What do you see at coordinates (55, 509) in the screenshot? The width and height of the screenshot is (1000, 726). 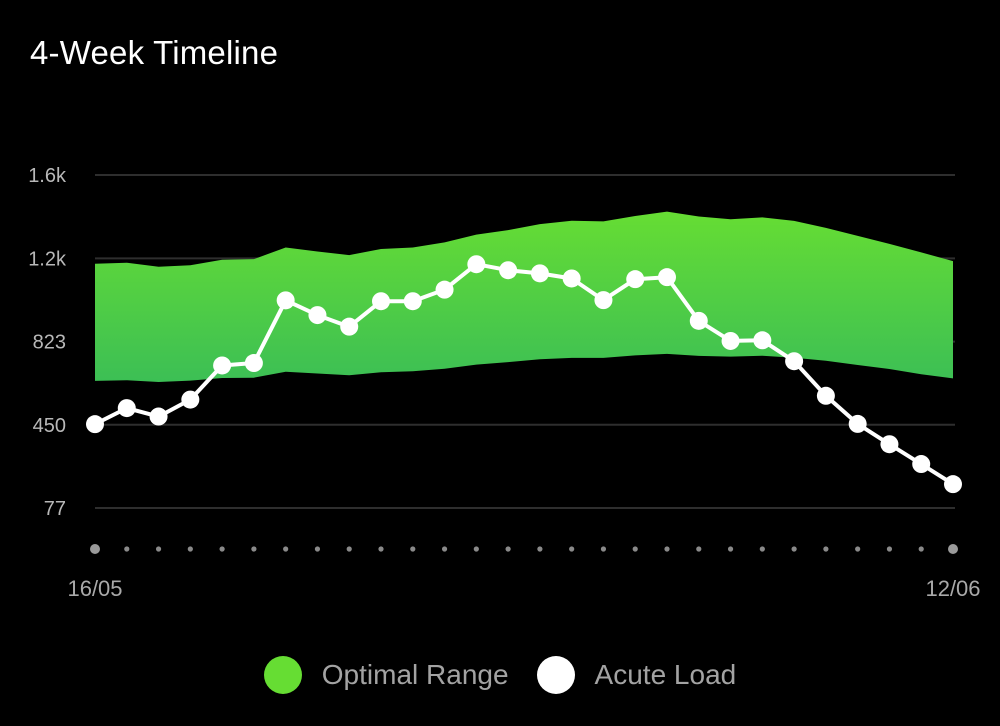 I see `y-tick-label: 77` at bounding box center [55, 509].